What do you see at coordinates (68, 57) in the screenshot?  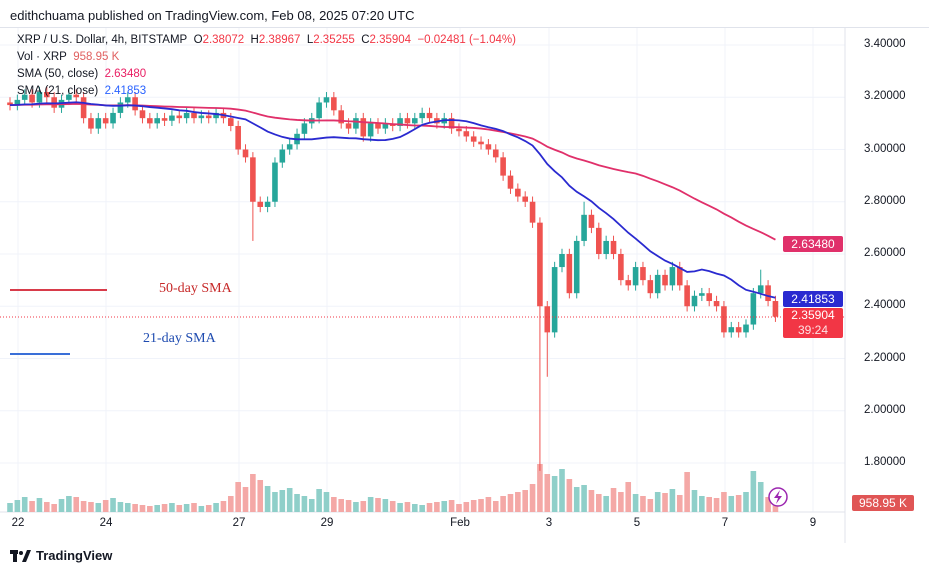 I see `volume-legend: Vol · XRP 958.95 K` at bounding box center [68, 57].